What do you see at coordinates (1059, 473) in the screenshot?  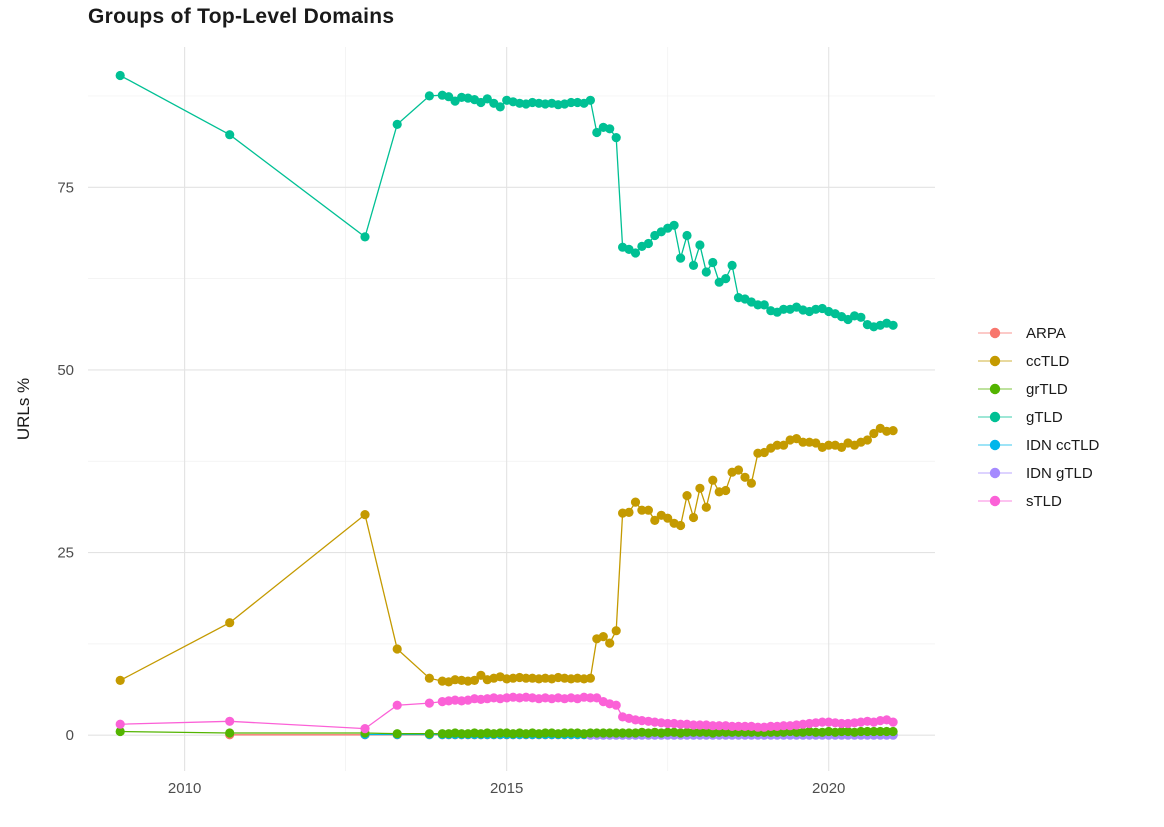 I see `legend-label: IDN gTLD` at bounding box center [1059, 473].